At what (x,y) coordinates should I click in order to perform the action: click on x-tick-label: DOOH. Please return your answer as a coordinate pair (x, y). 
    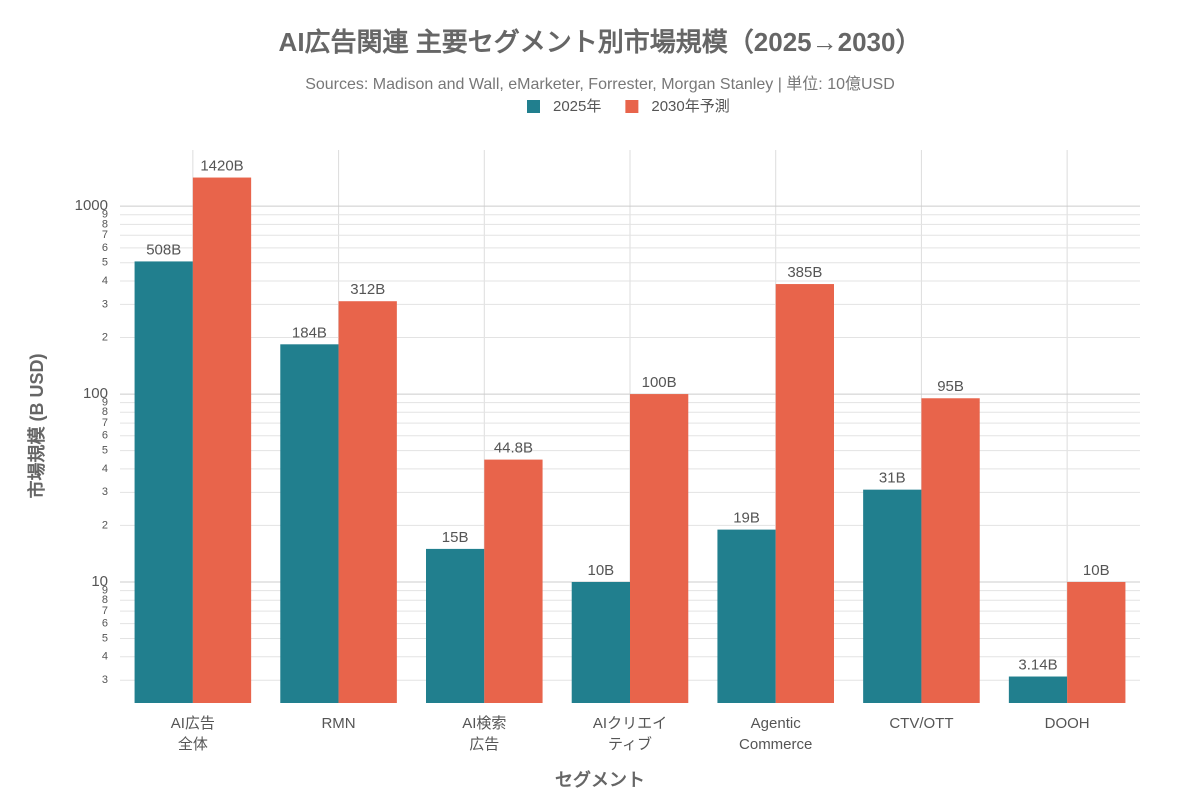
    Looking at the image, I should click on (1067, 723).